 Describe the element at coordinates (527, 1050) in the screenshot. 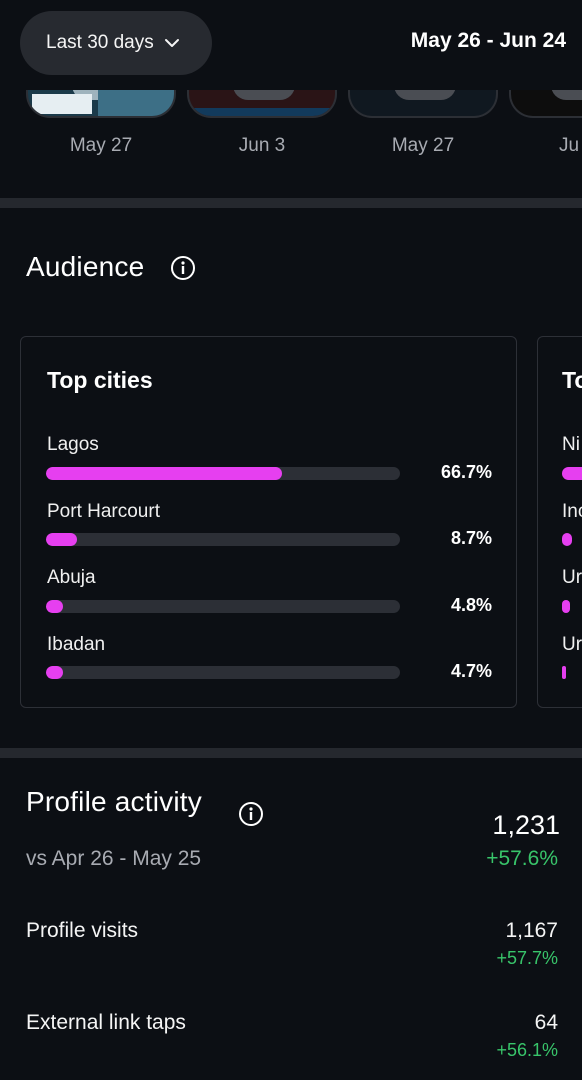

I see `metric-change-external-link-taps: +56.1%` at that location.